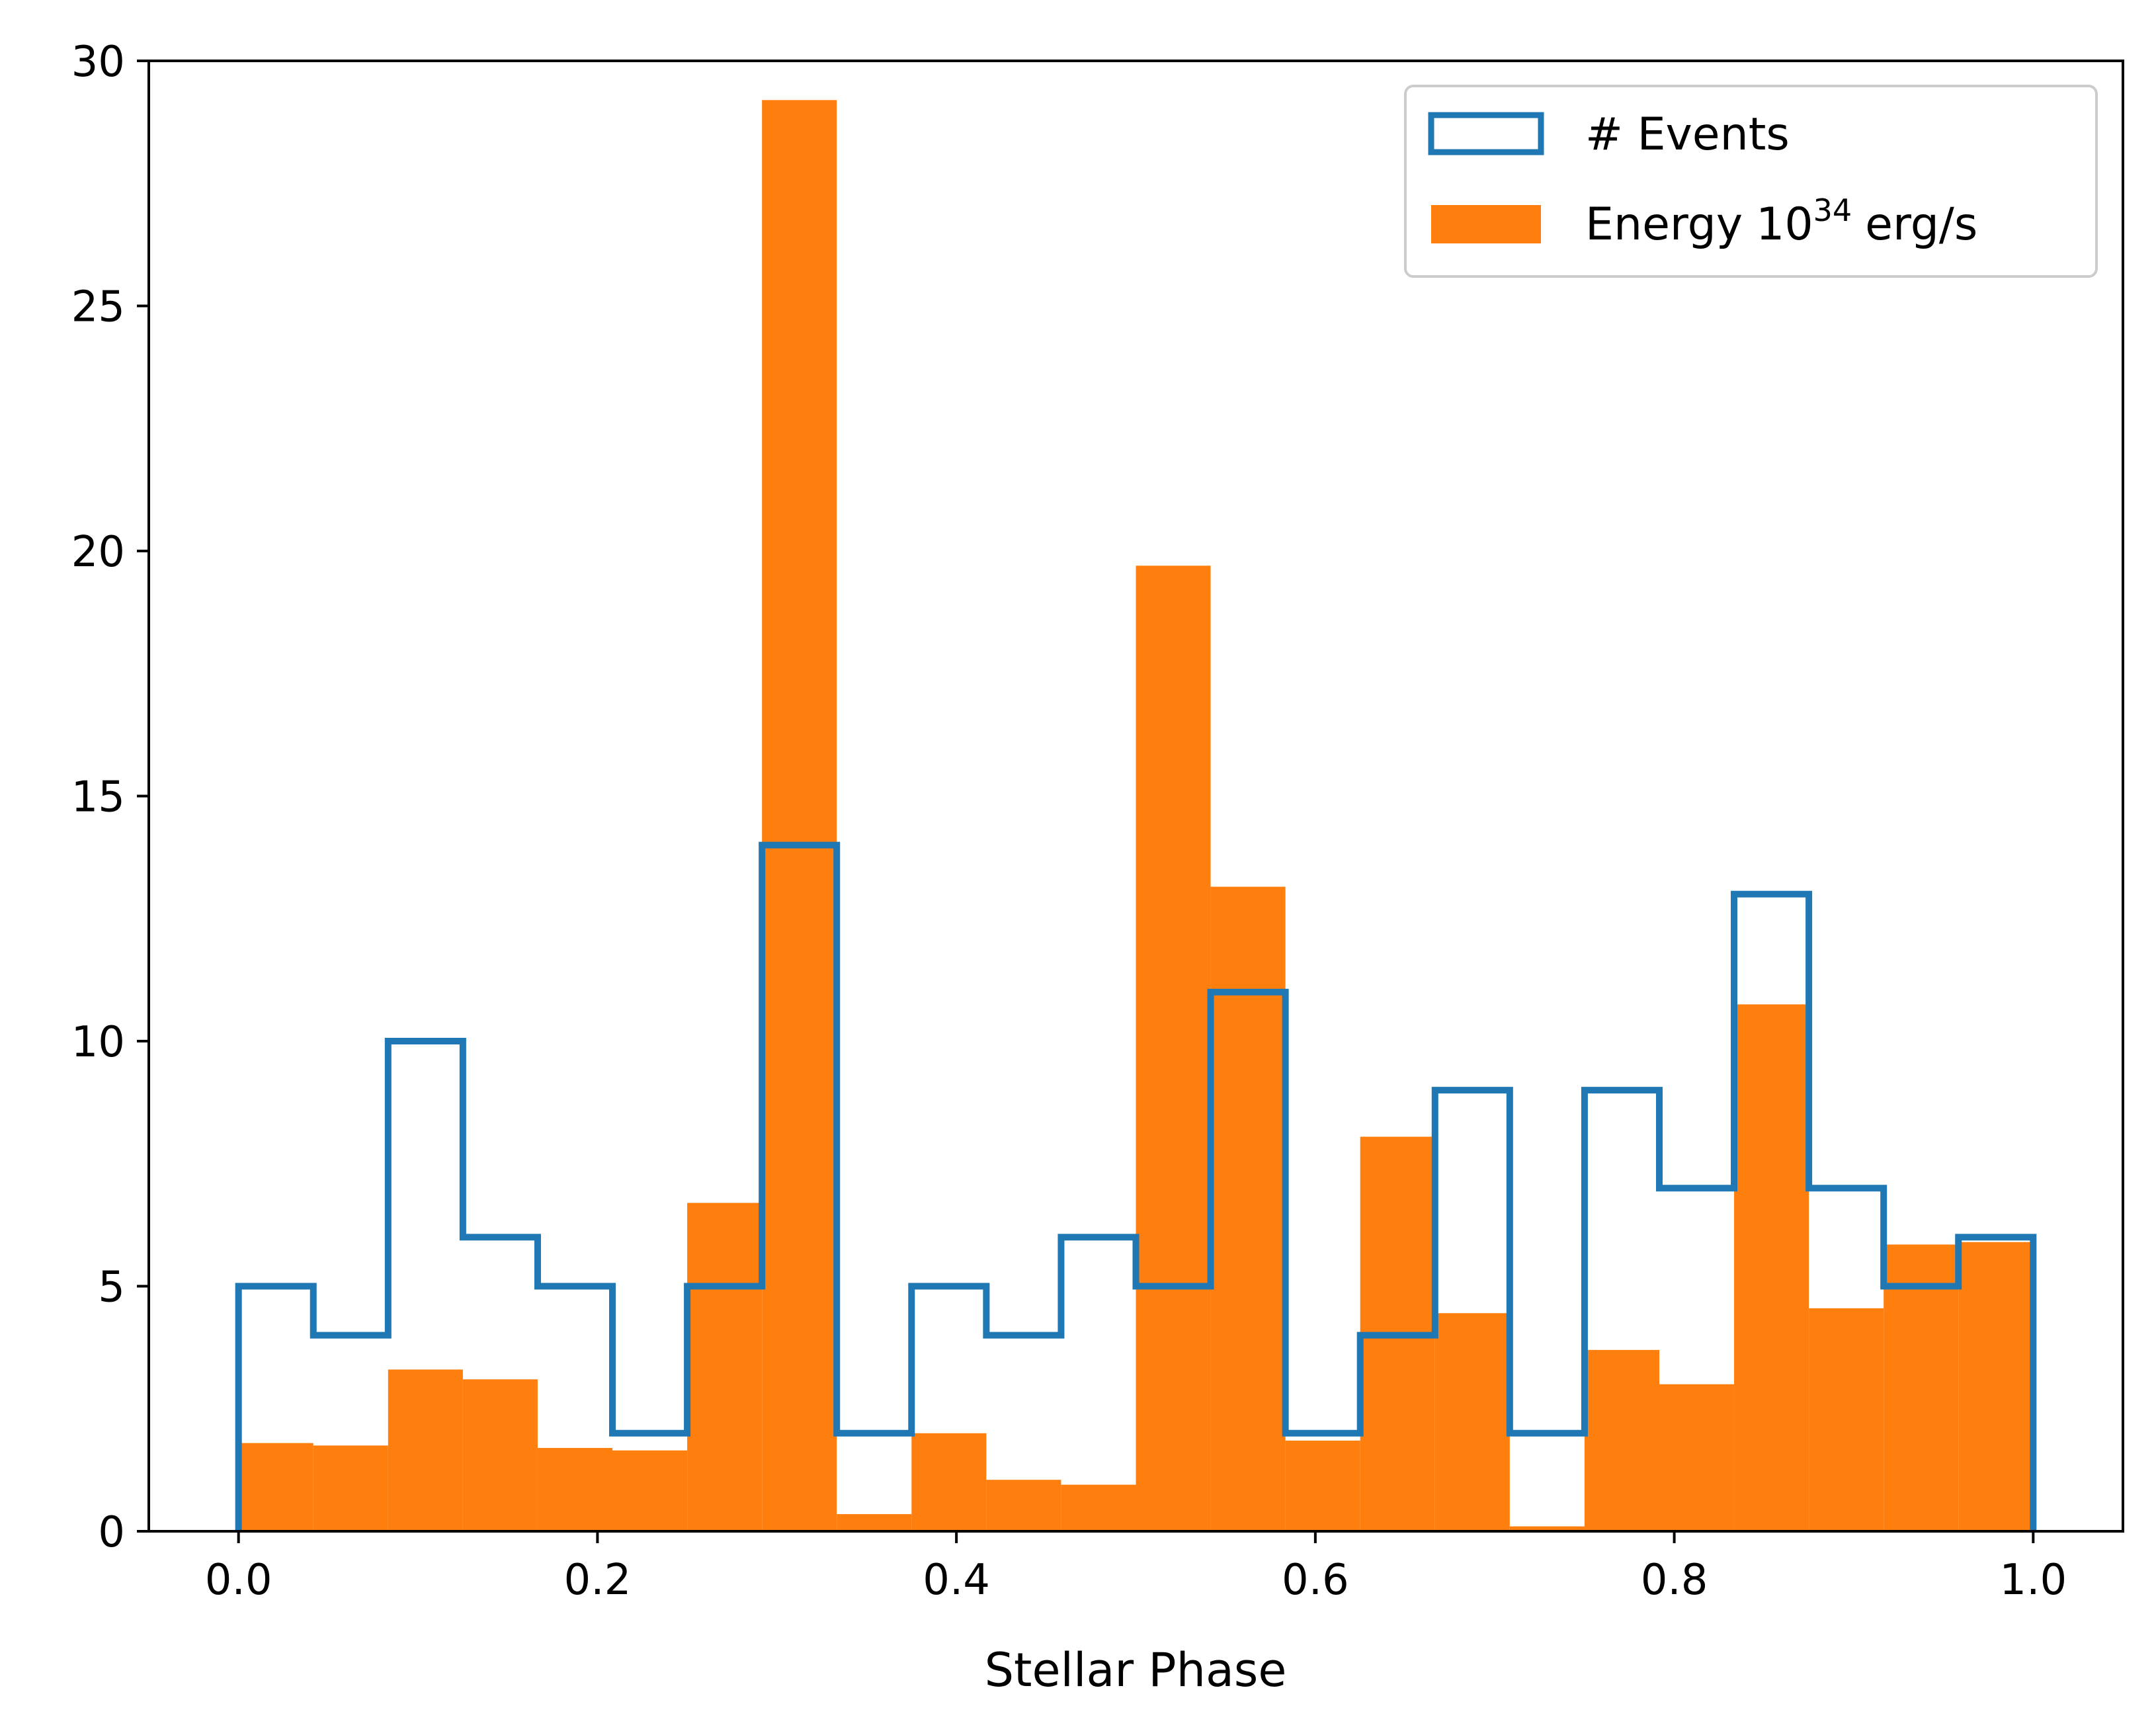 Image resolution: width=2156 pixels, height=1735 pixels. What do you see at coordinates (1687, 134) in the screenshot?
I see `legend-label-events: # Events` at bounding box center [1687, 134].